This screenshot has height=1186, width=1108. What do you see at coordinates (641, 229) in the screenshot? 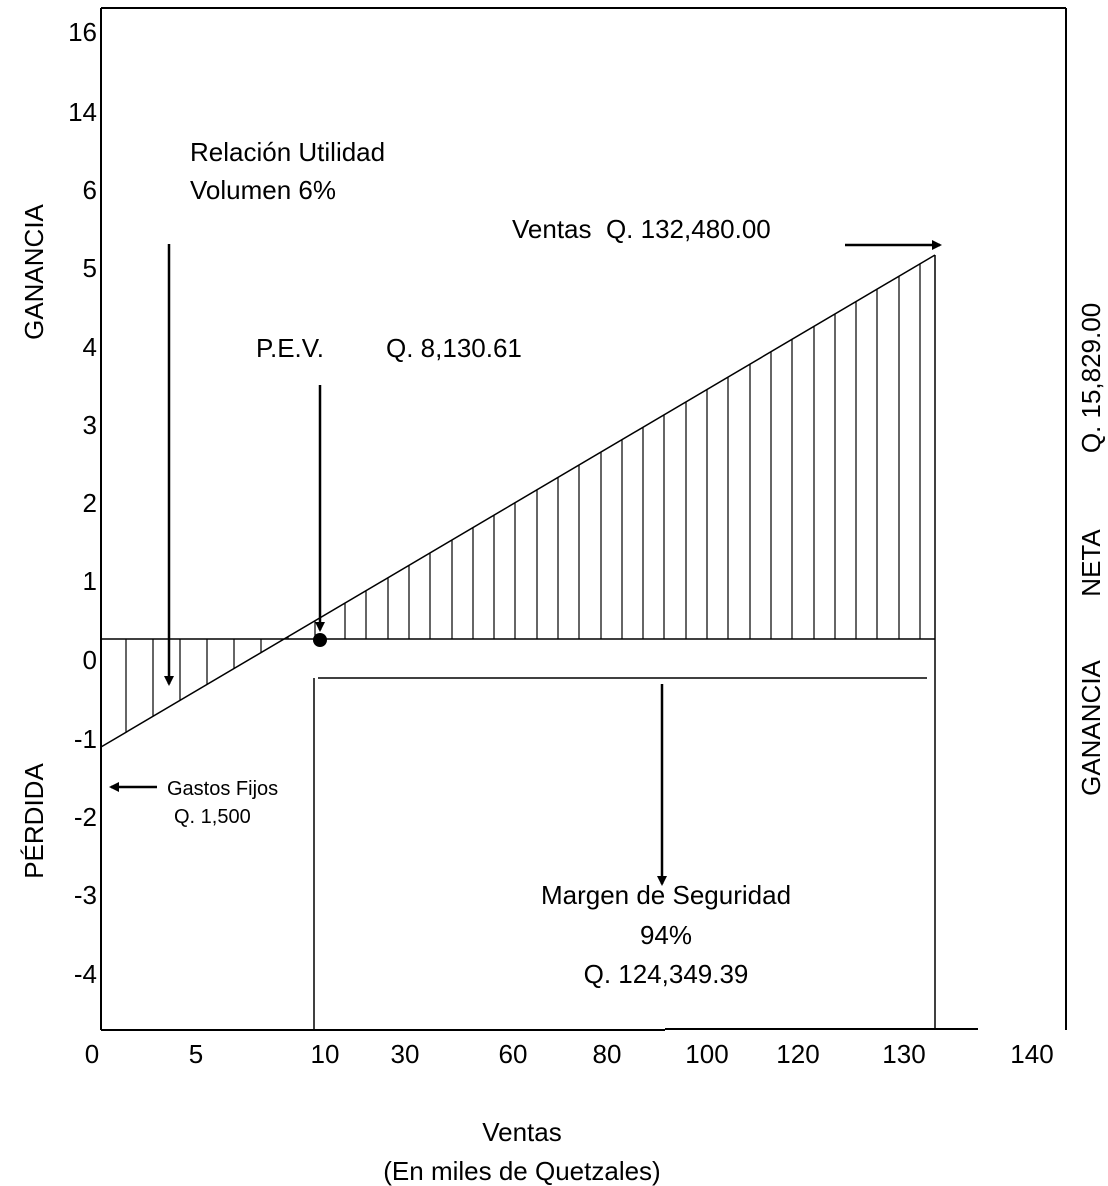
I see `ventas-annotation: Ventas Q. 132,480.00` at bounding box center [641, 229].